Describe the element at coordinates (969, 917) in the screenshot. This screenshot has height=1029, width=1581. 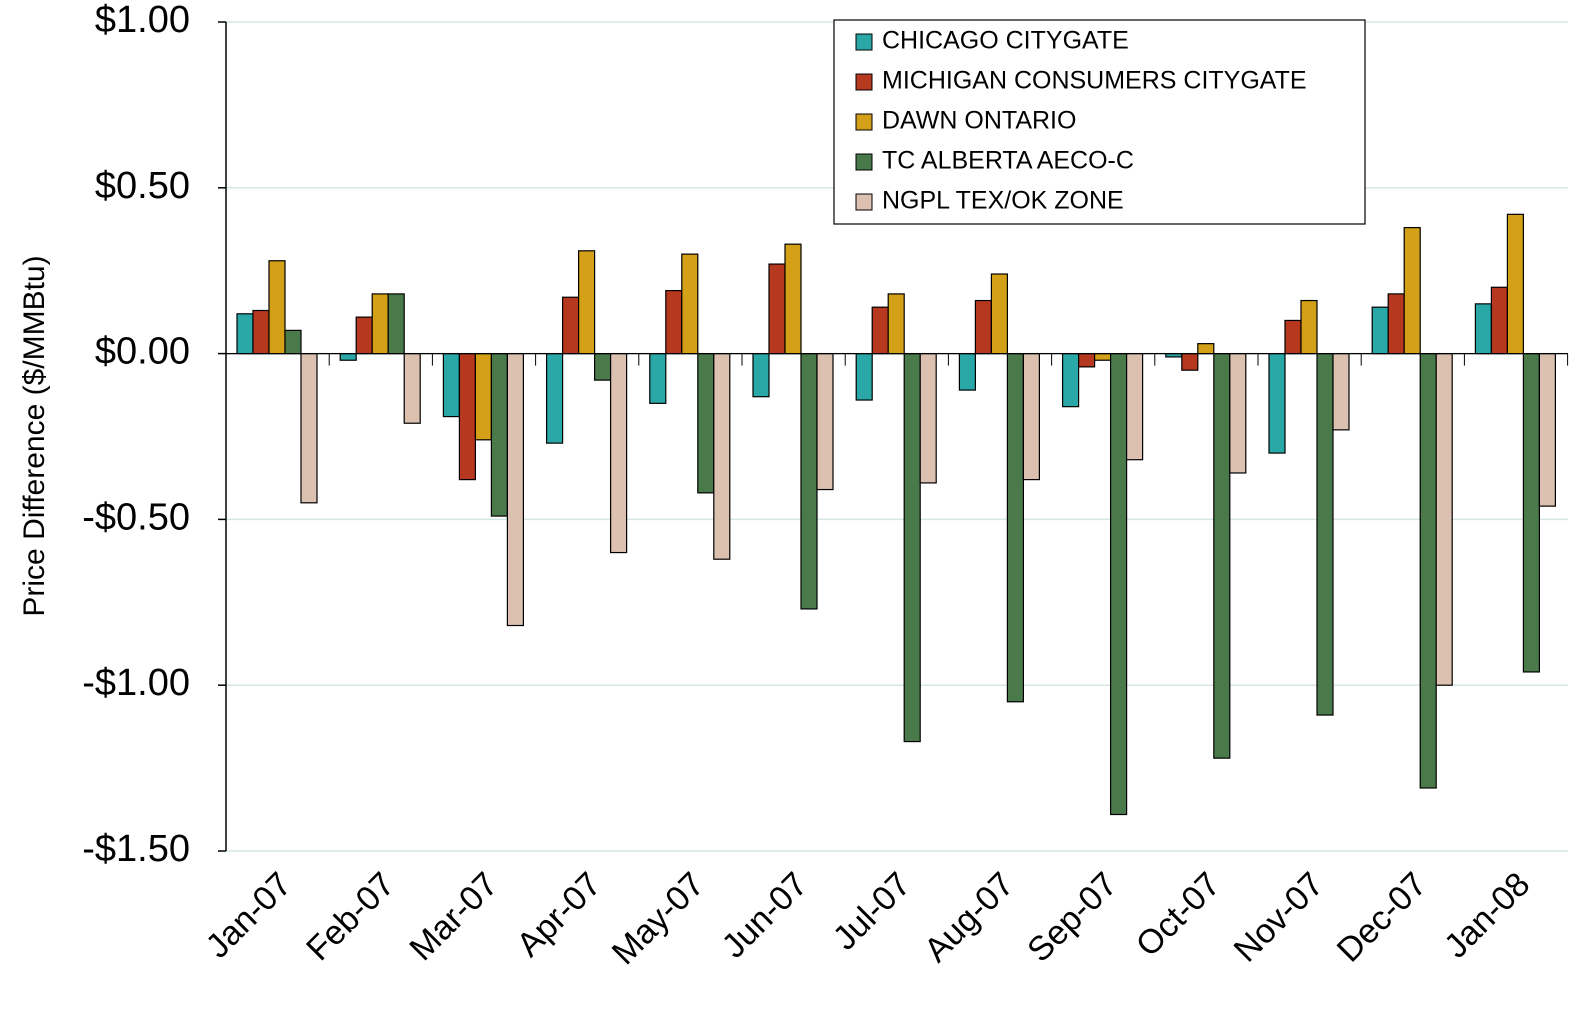
I see `x-tick-label: Aug-07` at that location.